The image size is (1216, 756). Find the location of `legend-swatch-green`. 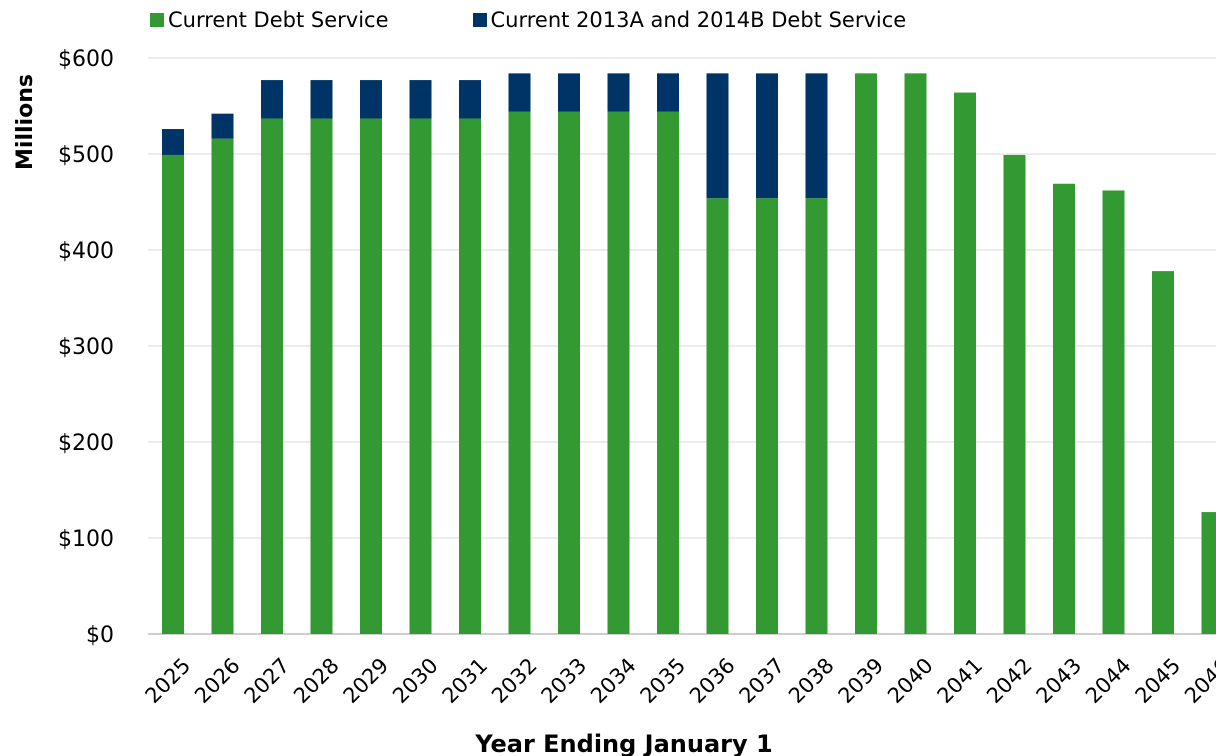

legend-swatch-green is located at coordinates (157, 20).